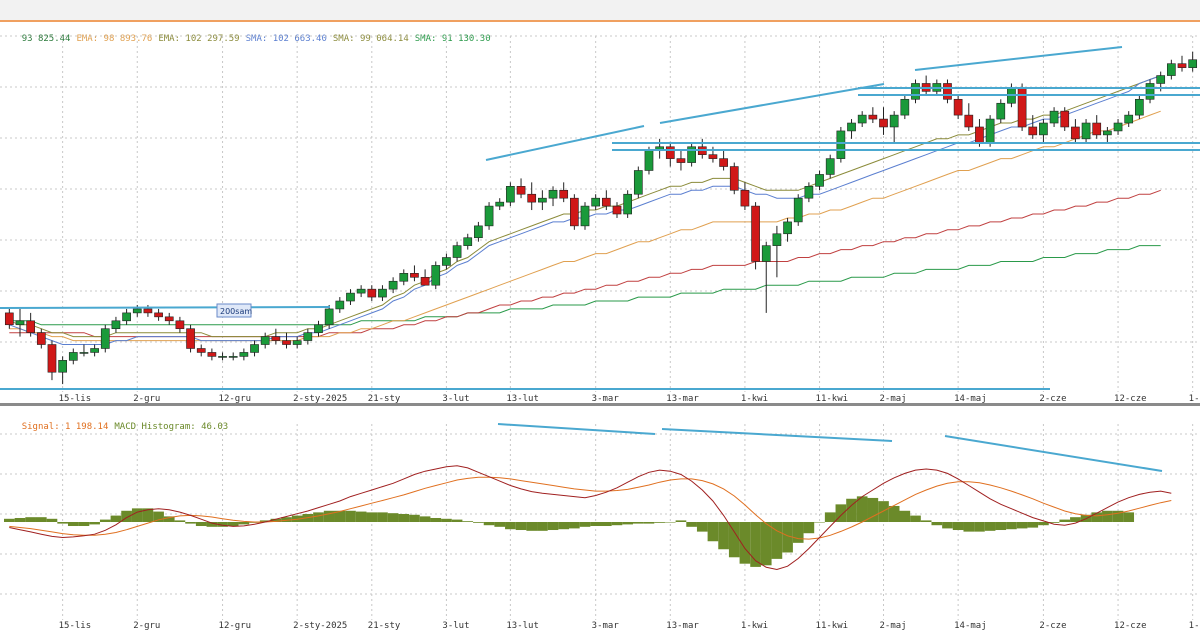  What do you see at coordinates (754, 399) in the screenshot?
I see `x-tick-label-top: 1-kwi` at bounding box center [754, 399].